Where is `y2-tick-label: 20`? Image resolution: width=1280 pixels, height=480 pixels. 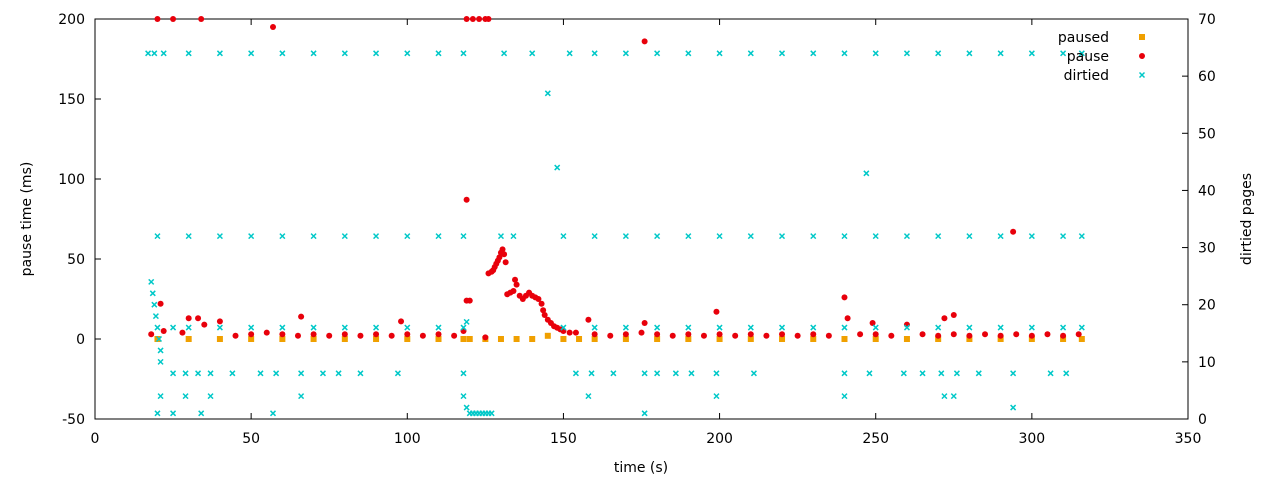 y2-tick-label: 20 is located at coordinates (1207, 306).